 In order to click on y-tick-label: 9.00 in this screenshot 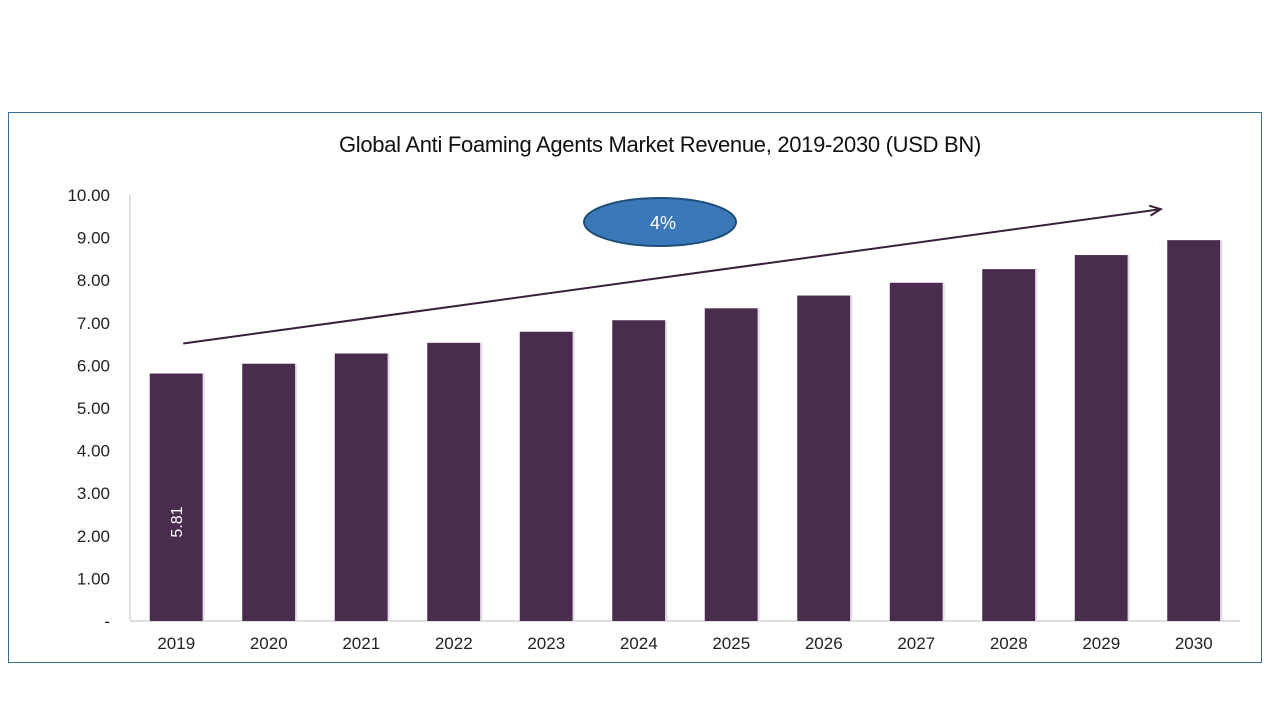, I will do `click(93, 238)`.